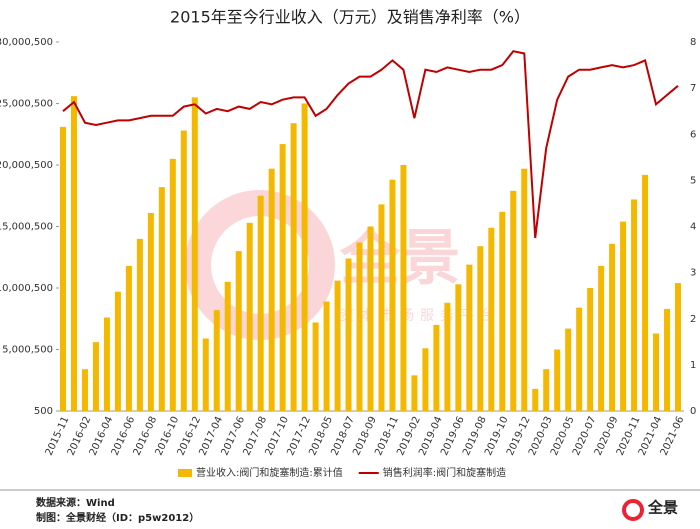 The image size is (700, 529). What do you see at coordinates (693, 227) in the screenshot?
I see `y2-tick-label: 4` at bounding box center [693, 227].